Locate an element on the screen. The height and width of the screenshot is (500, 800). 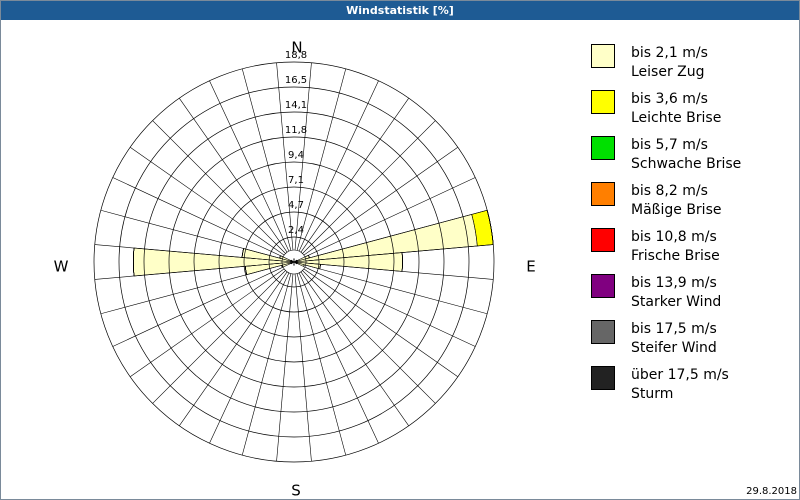
ring-label: 4,7 is located at coordinates (296, 205).